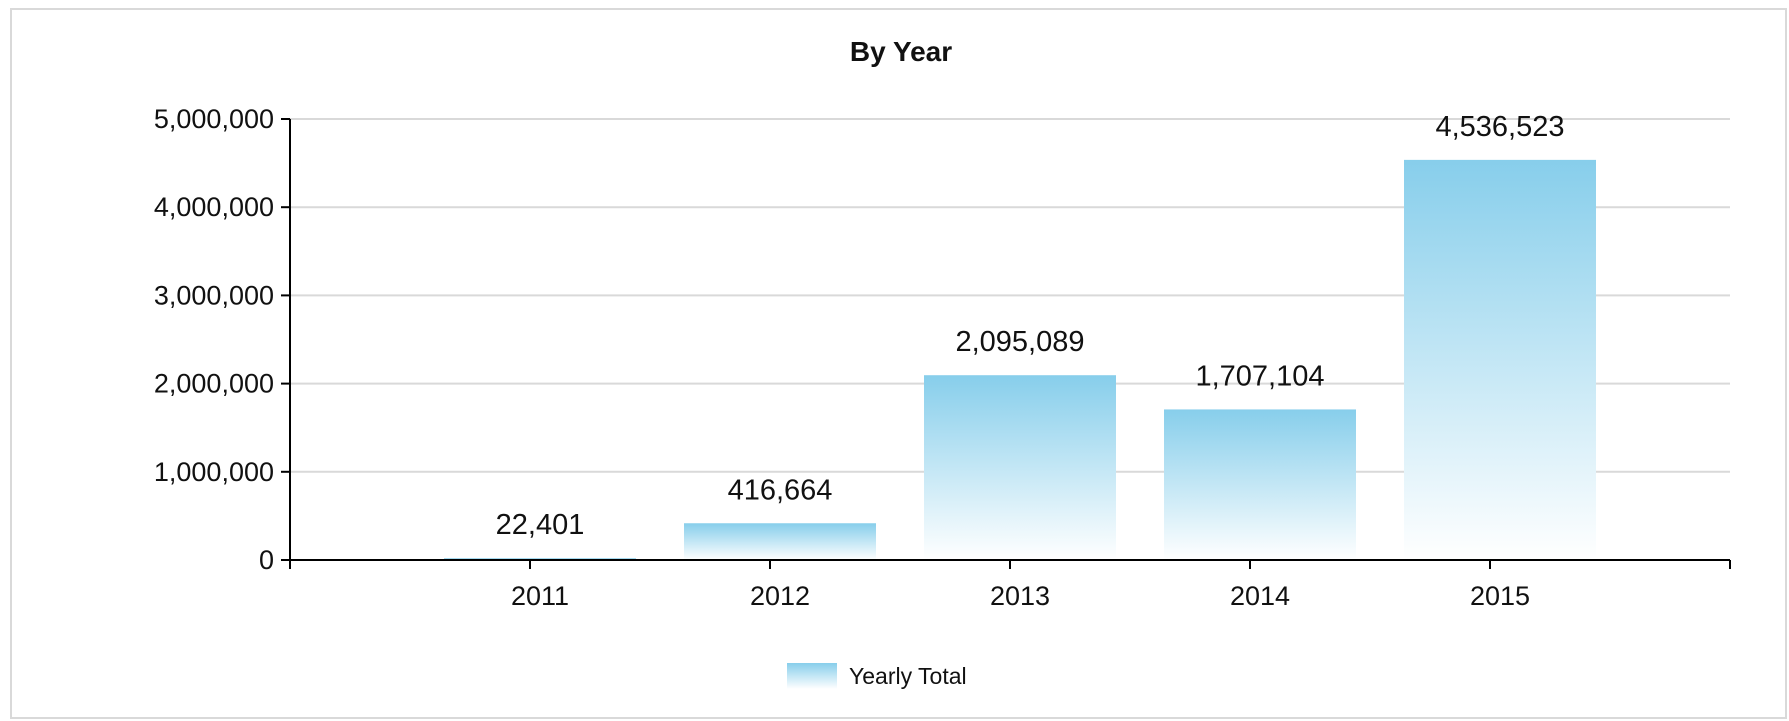  What do you see at coordinates (214, 207) in the screenshot?
I see `y-tick-label: 4,000,000` at bounding box center [214, 207].